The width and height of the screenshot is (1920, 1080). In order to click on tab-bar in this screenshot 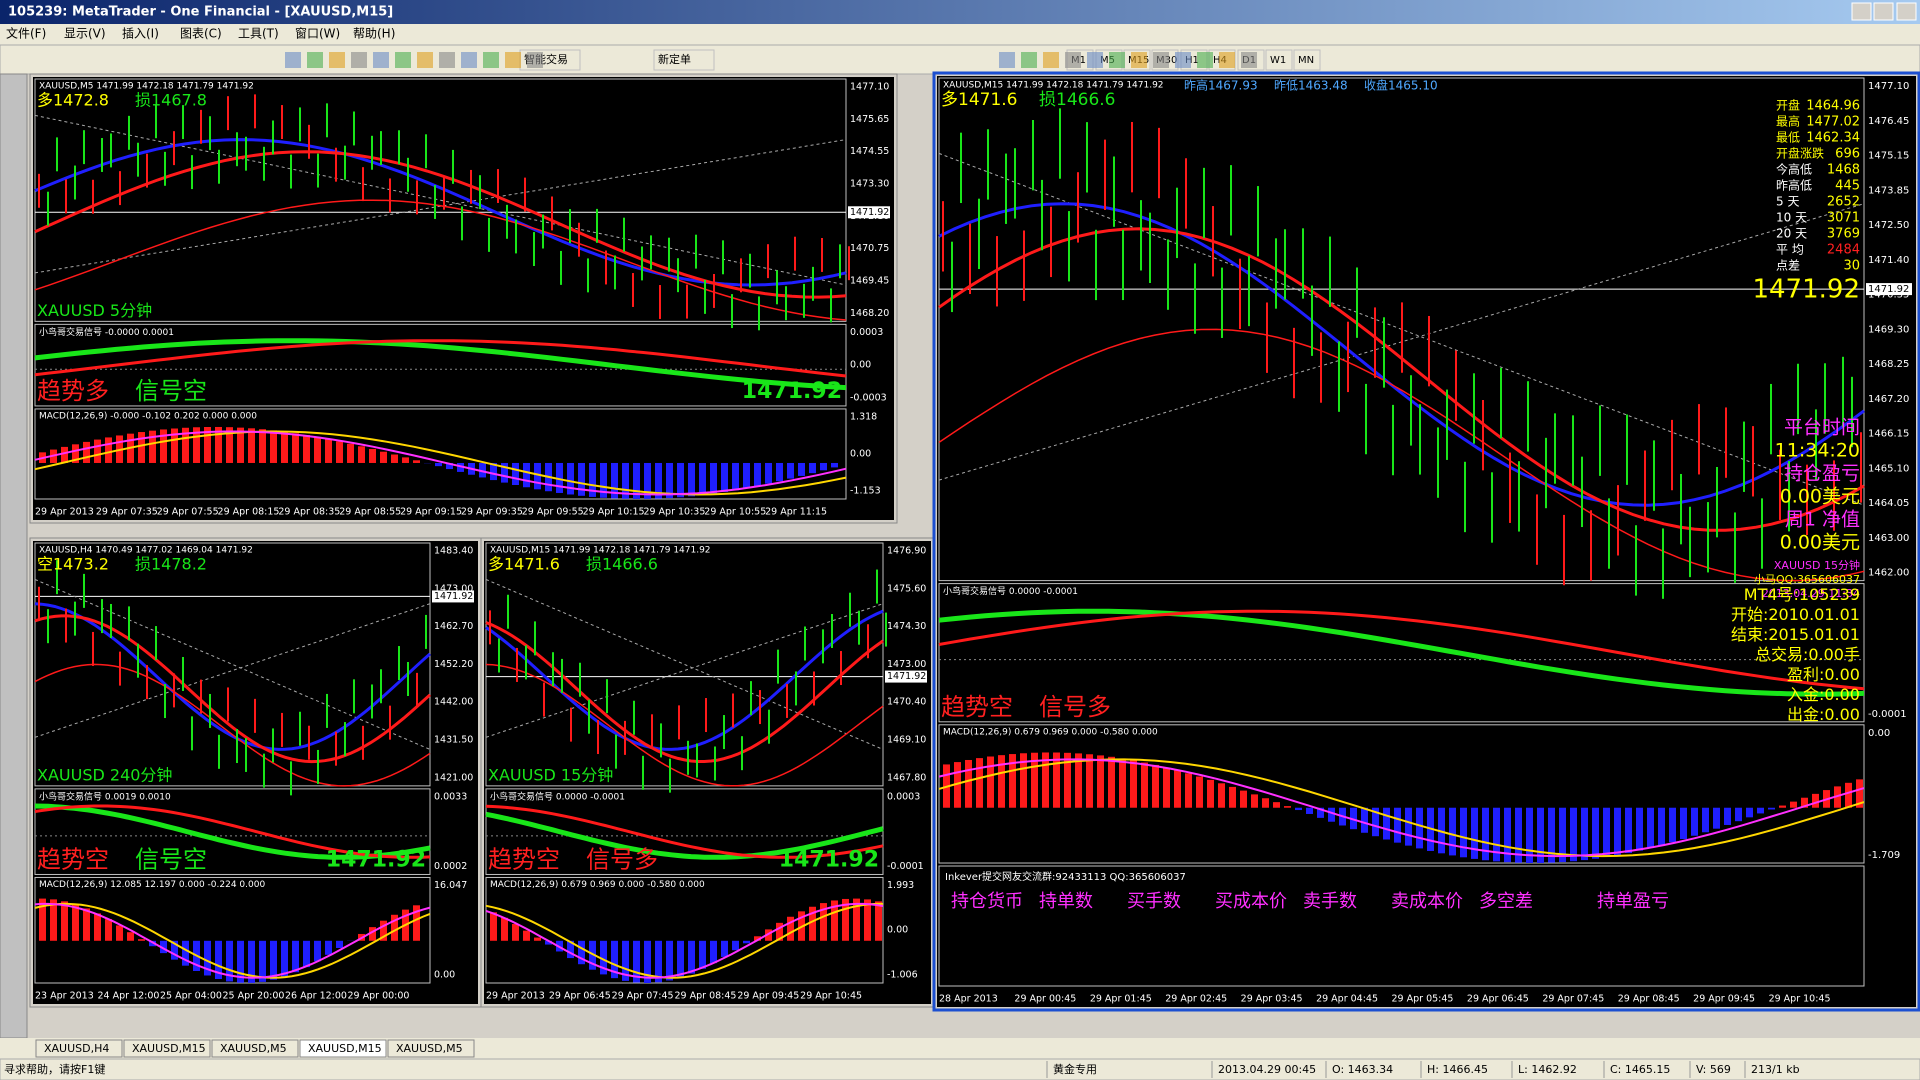, I will do `click(960, 1048)`.